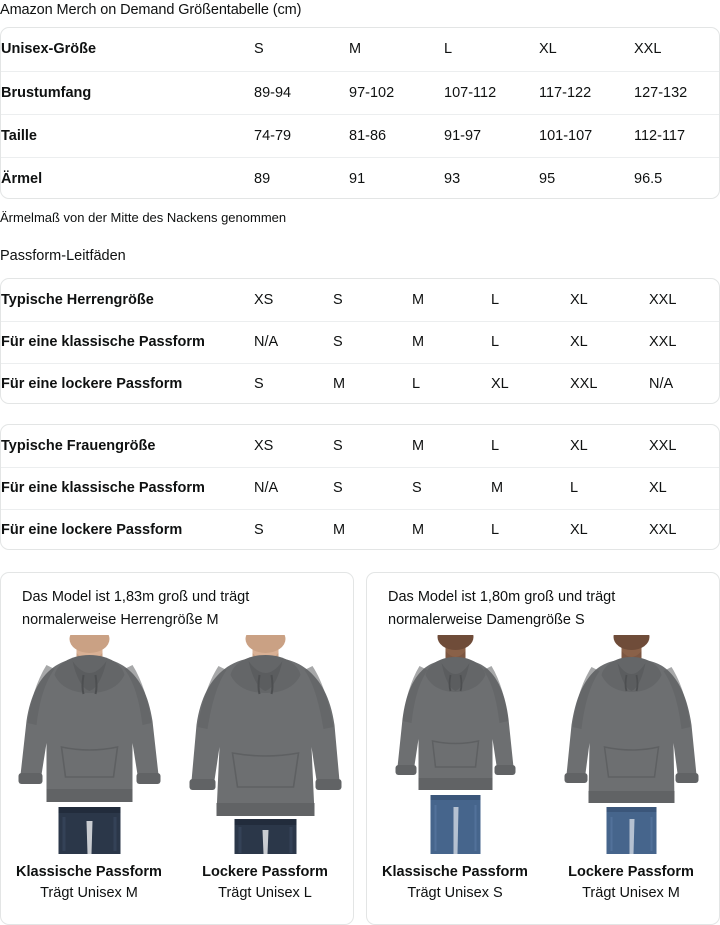 This screenshot has height=925, width=720. I want to click on table-row: Ärmel 89 91 93 95 96.5, so click(360, 177).